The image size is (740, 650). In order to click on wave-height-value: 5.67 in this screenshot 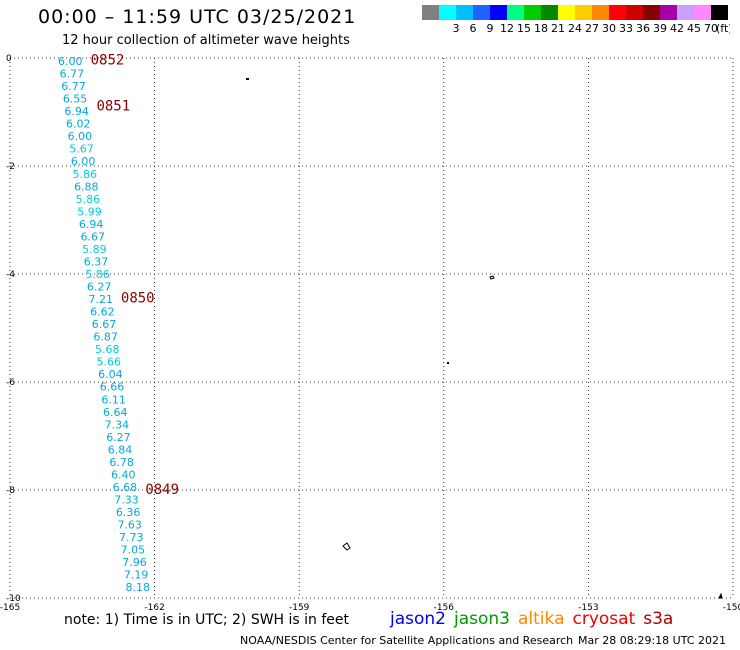, I will do `click(81, 149)`.